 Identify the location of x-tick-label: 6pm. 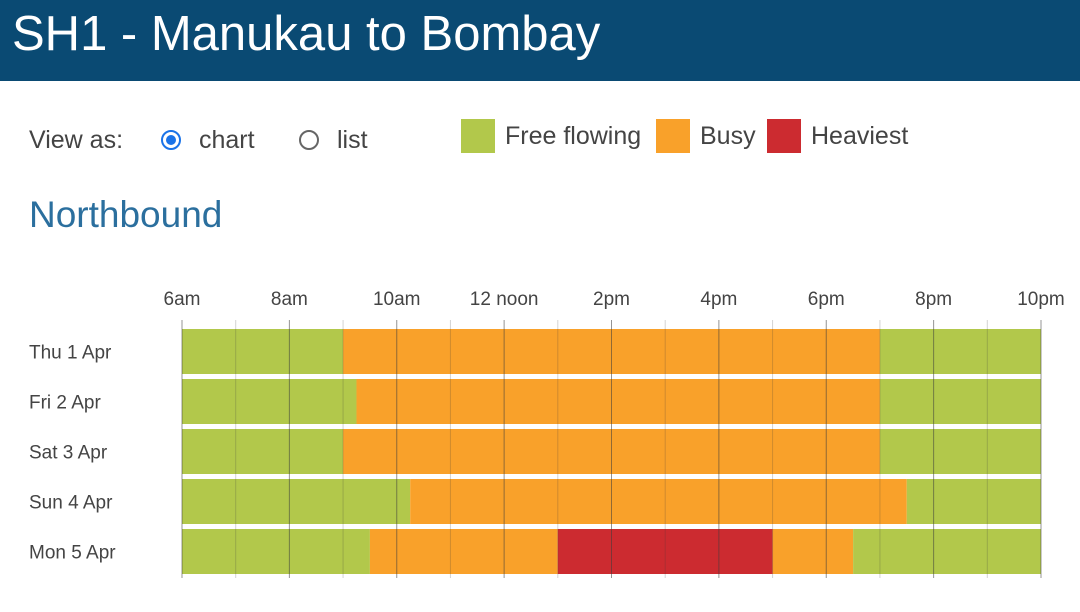
(826, 299).